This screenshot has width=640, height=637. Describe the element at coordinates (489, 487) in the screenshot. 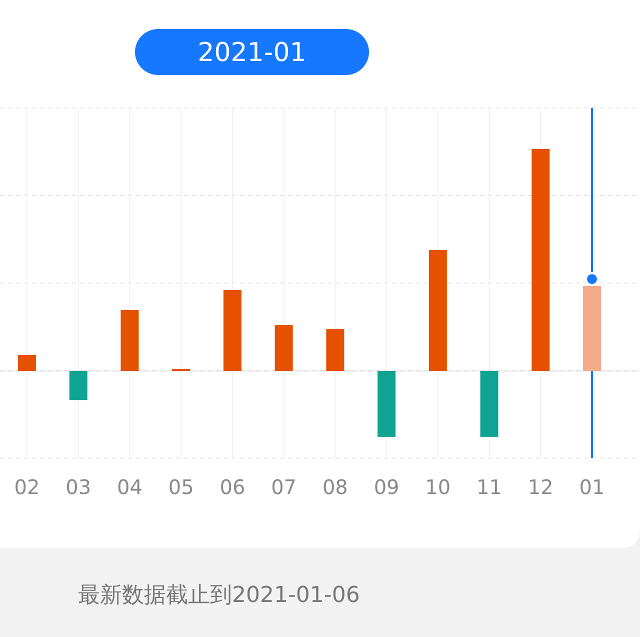

I see `x-tick-label: 11` at that location.